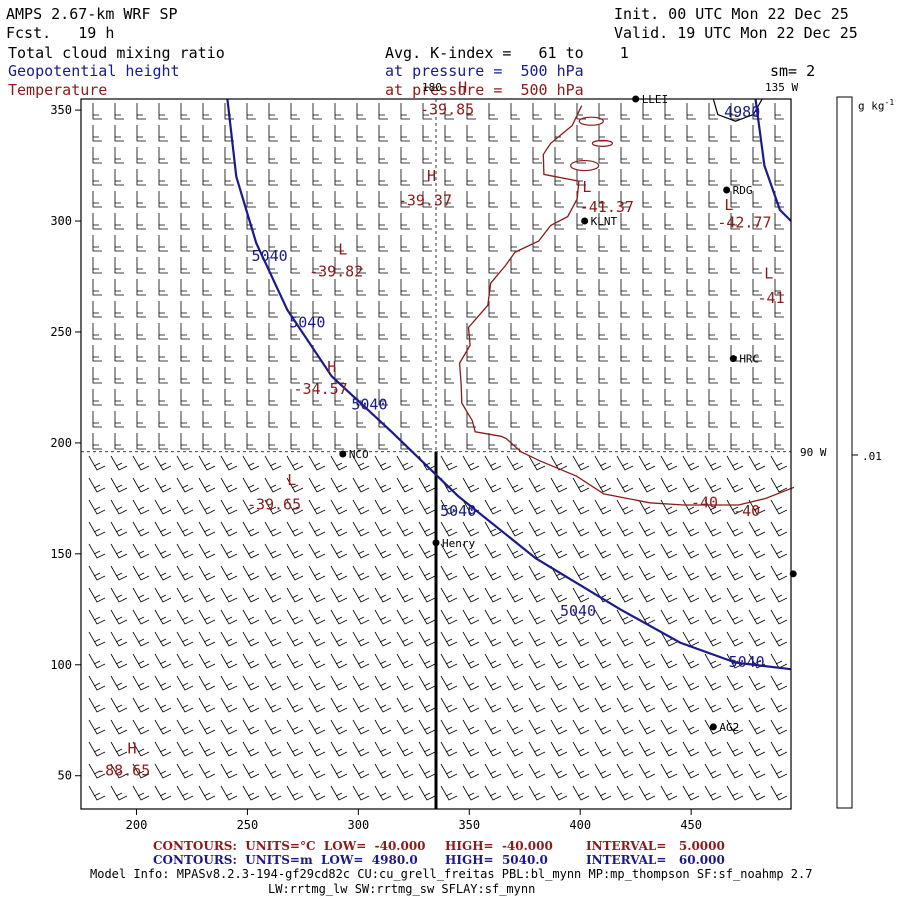 The image size is (900, 900). Describe the element at coordinates (248, 825) in the screenshot. I see `x-tick-label: 250` at that location.